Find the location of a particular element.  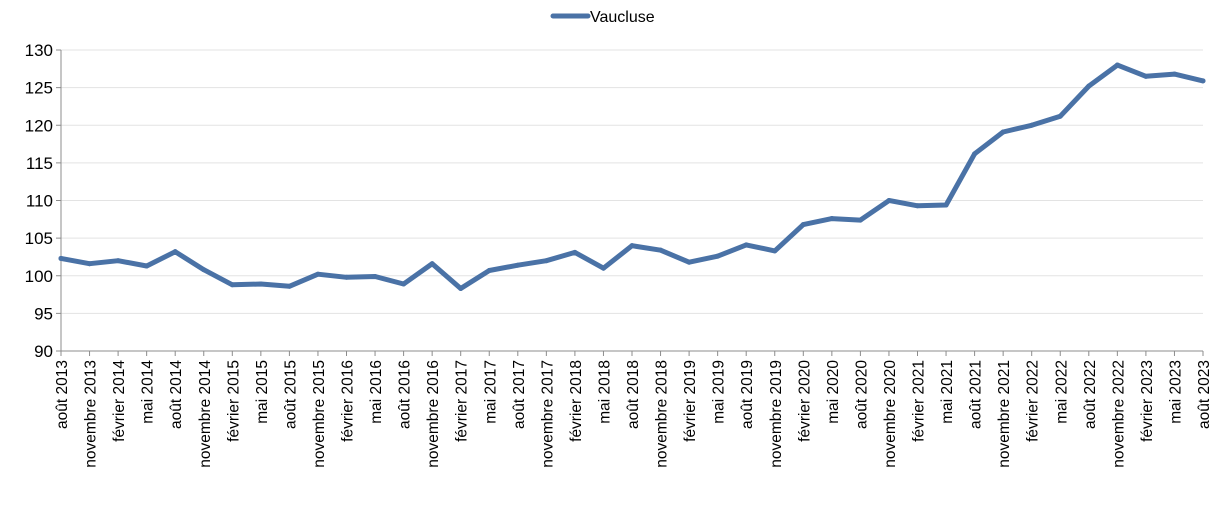

legend-label-vaucluse: Vaucluse is located at coordinates (622, 17).